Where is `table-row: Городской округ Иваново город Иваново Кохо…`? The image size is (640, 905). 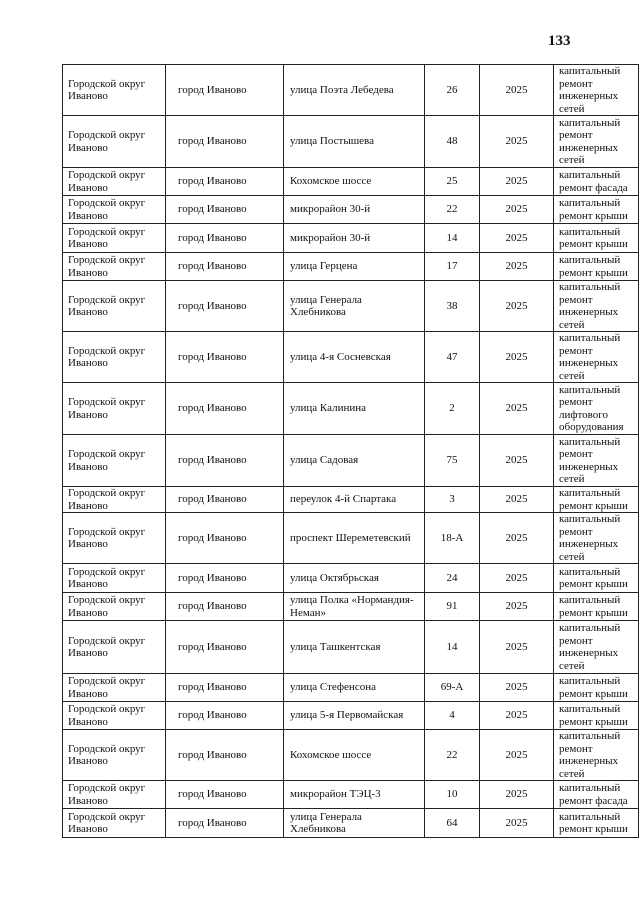
table-row: Городской округ Иваново город Иваново Кохо… is located at coordinates (350, 181).